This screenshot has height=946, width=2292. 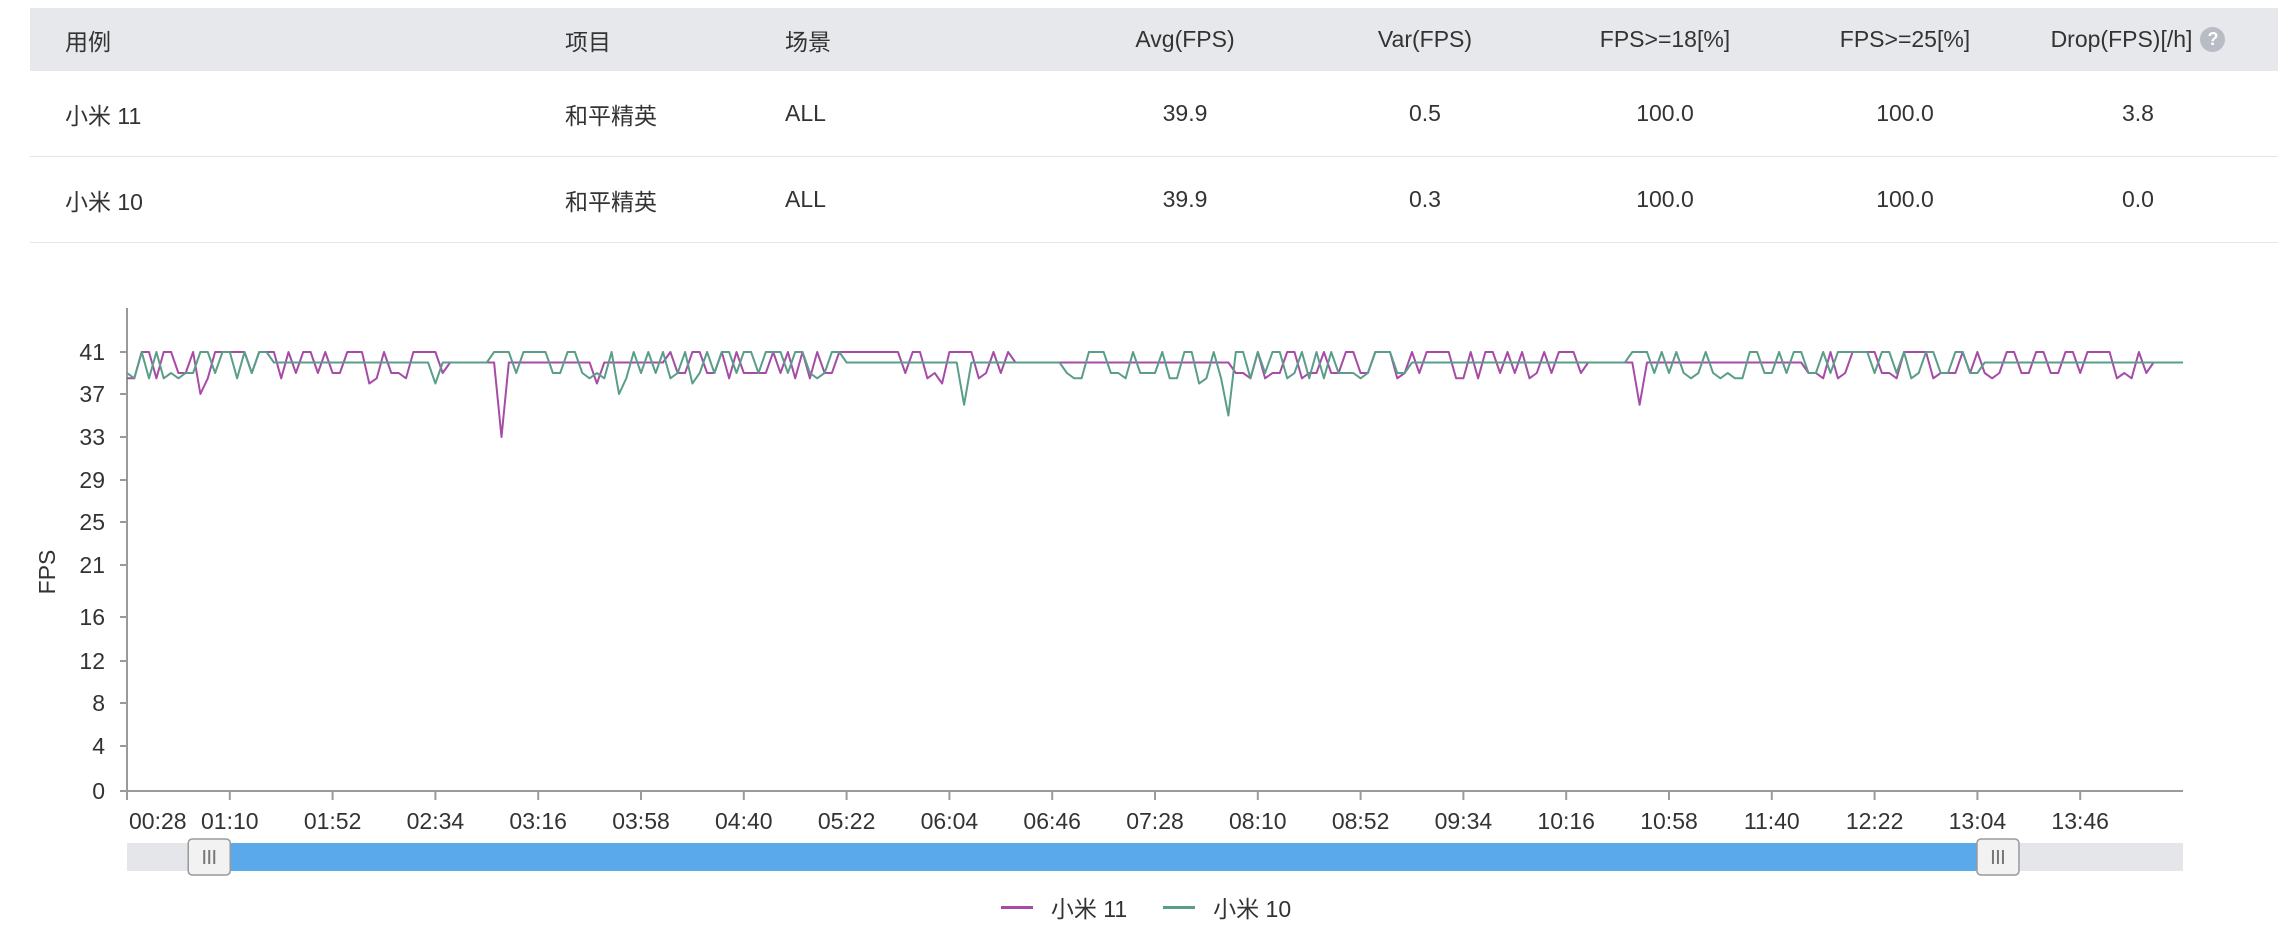 I want to click on series-line-mi10, so click(x=1154, y=384).